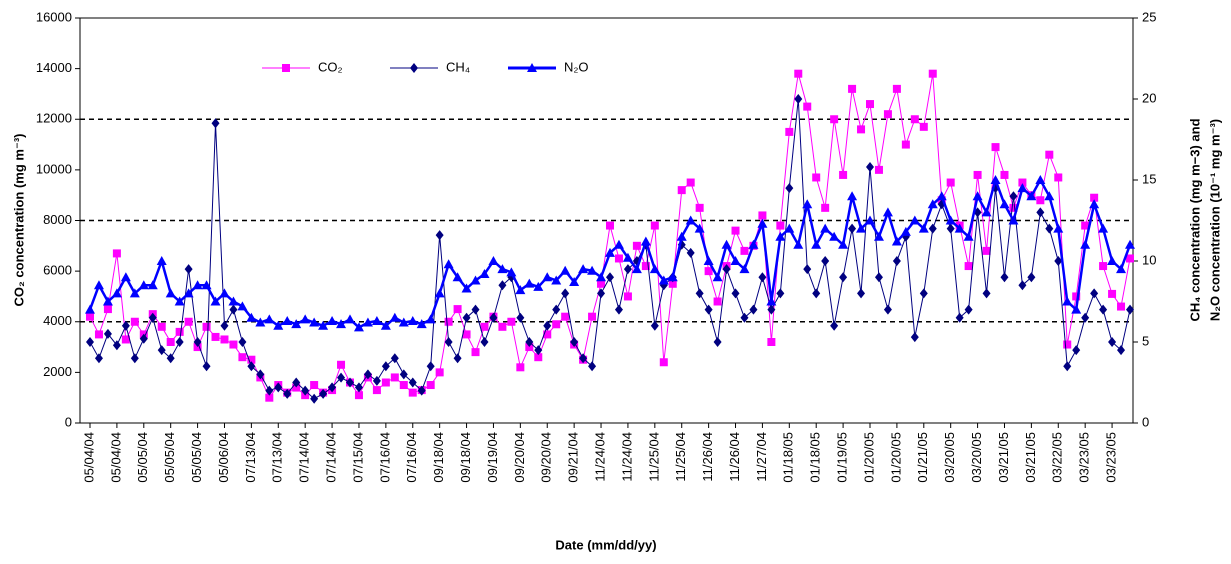 The height and width of the screenshot is (564, 1231). I want to click on x-tick-label: 05/05/04, so click(142, 457).